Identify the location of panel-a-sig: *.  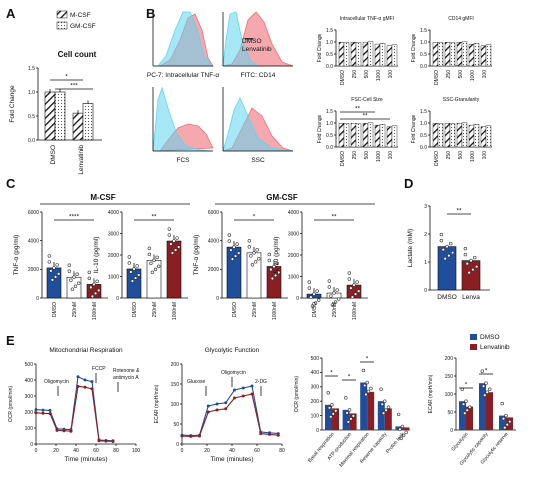
(66, 77).